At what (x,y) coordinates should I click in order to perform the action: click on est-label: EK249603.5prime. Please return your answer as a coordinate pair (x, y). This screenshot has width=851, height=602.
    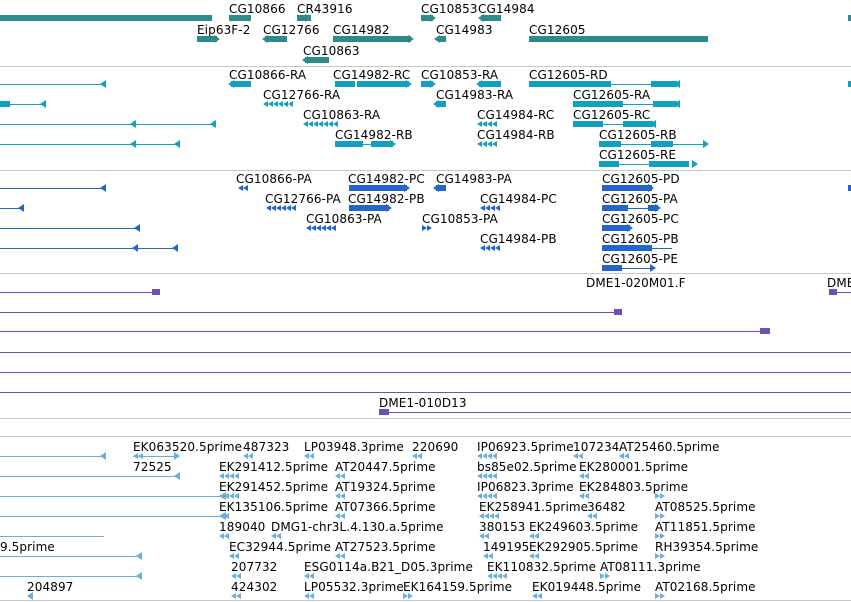
    Looking at the image, I should click on (584, 527).